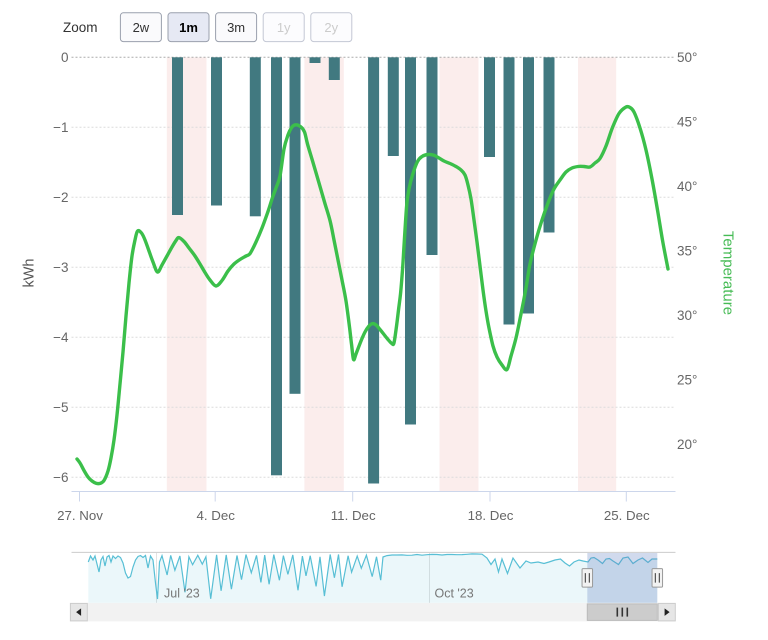 This screenshot has height=640, width=768. What do you see at coordinates (60, 267) in the screenshot?
I see `svg-text: −3` at bounding box center [60, 267].